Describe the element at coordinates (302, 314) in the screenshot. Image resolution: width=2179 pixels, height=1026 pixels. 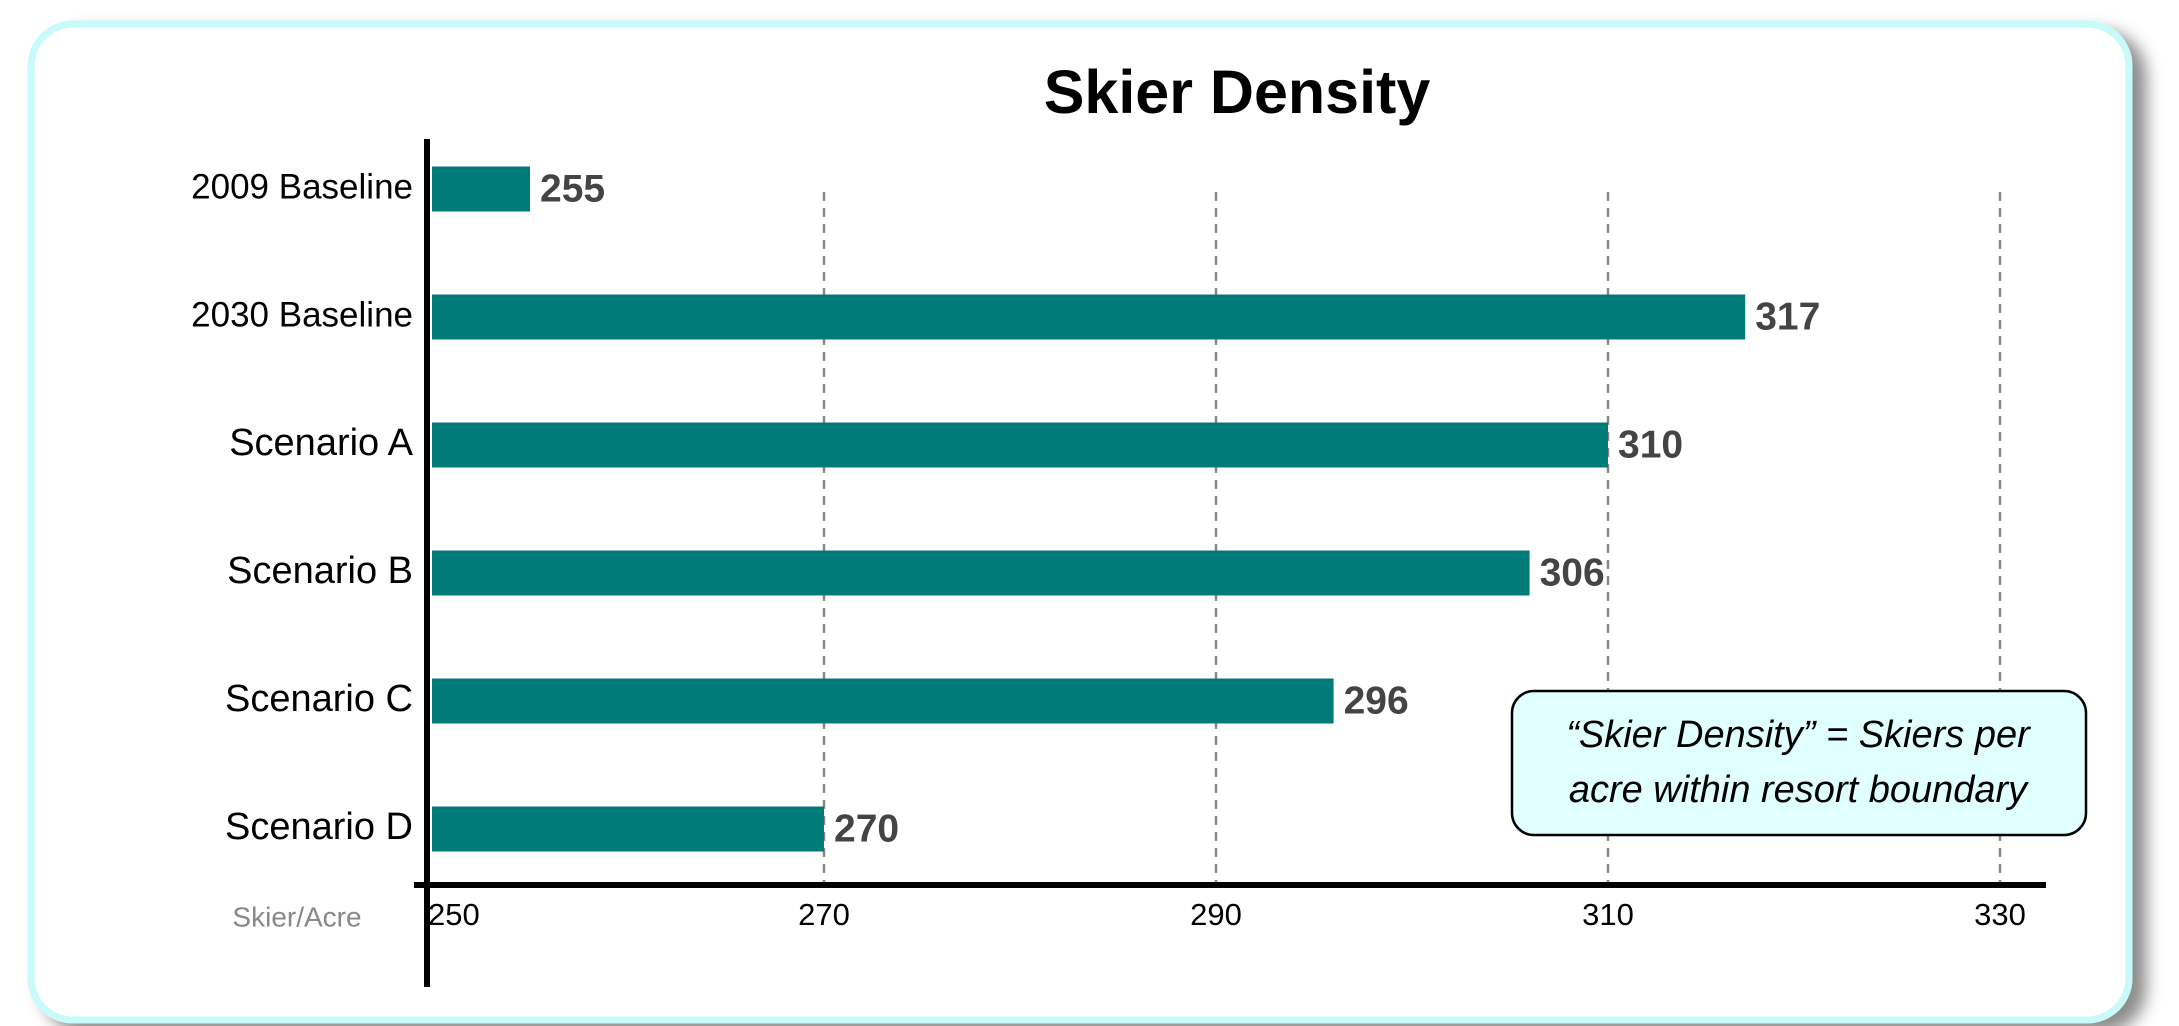
I see `y-tick-label: 2030 Baseline` at that location.